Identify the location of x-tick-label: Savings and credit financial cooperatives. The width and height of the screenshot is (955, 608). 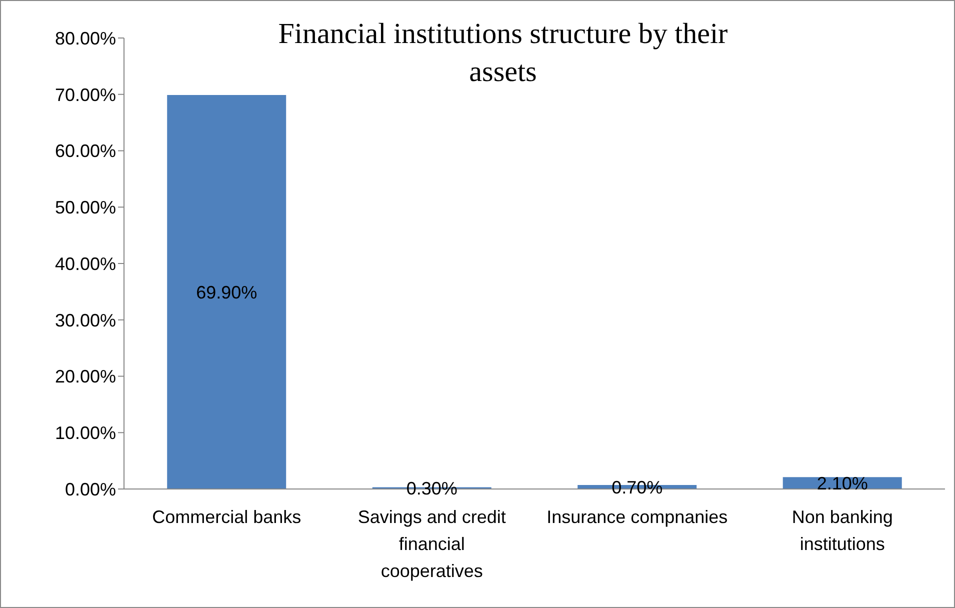
(432, 544).